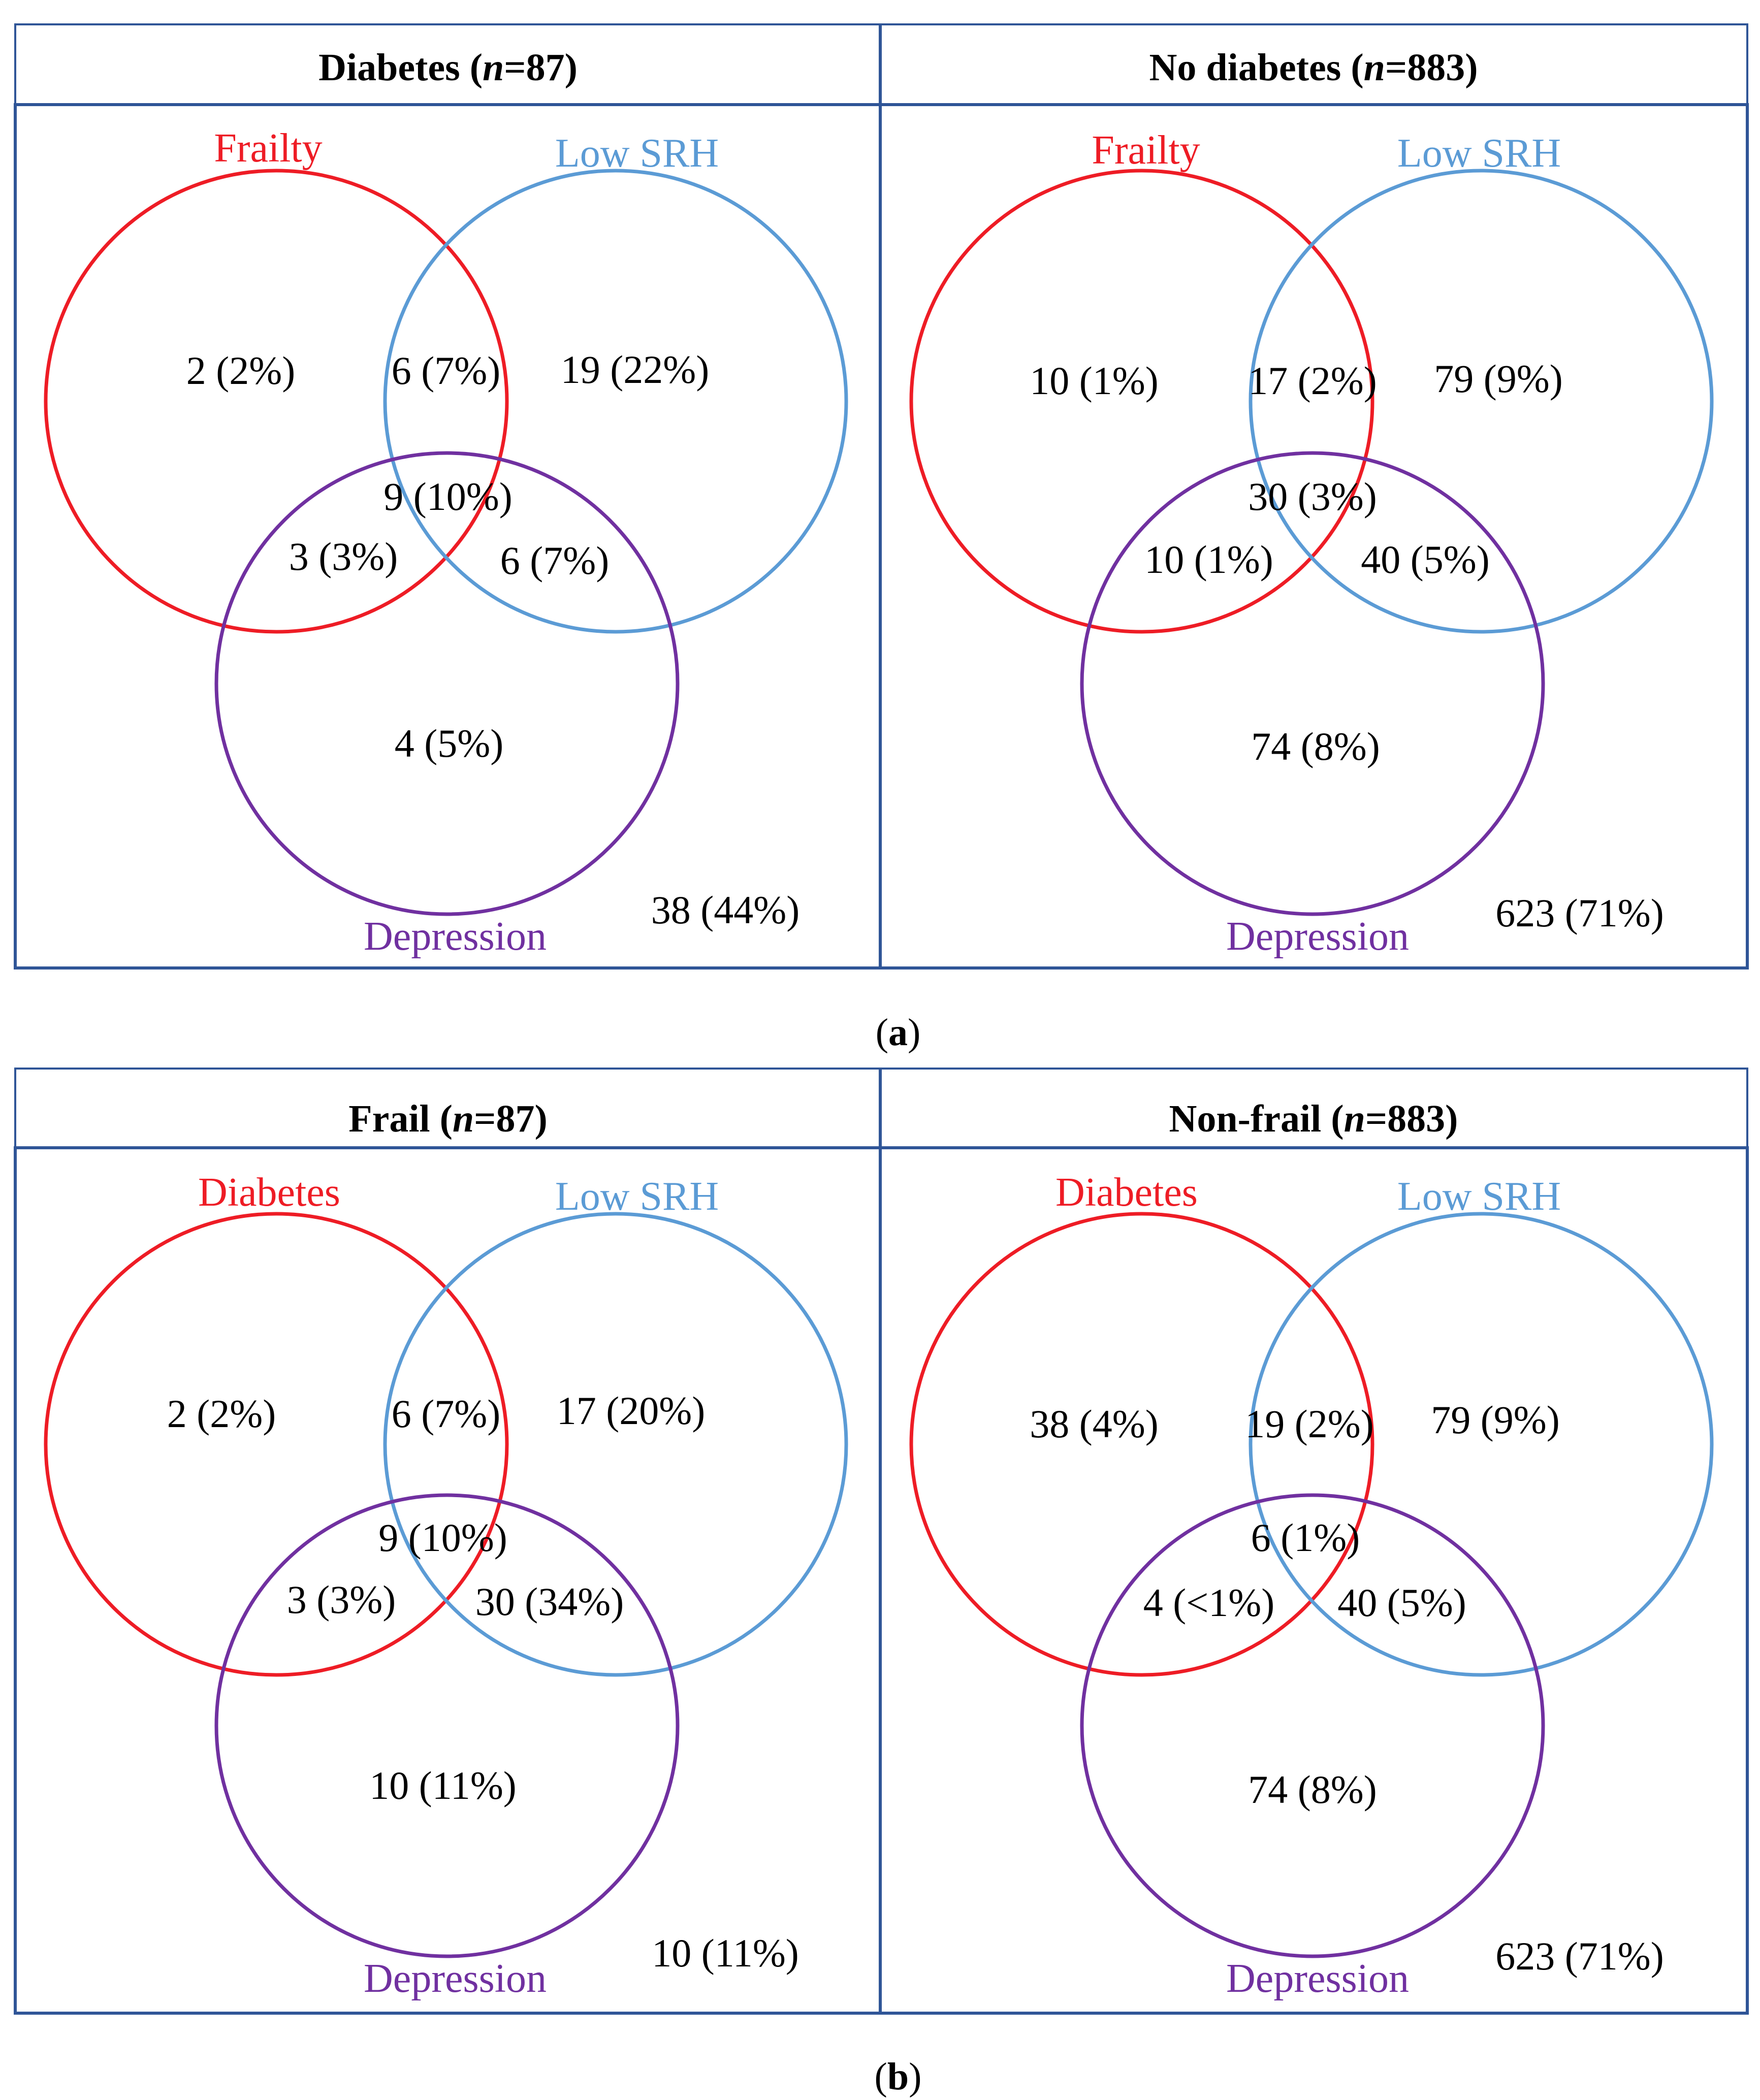 The image size is (1760, 2100). Describe the element at coordinates (554, 560) in the screenshot. I see `region-bc: 6 (7%)` at that location.